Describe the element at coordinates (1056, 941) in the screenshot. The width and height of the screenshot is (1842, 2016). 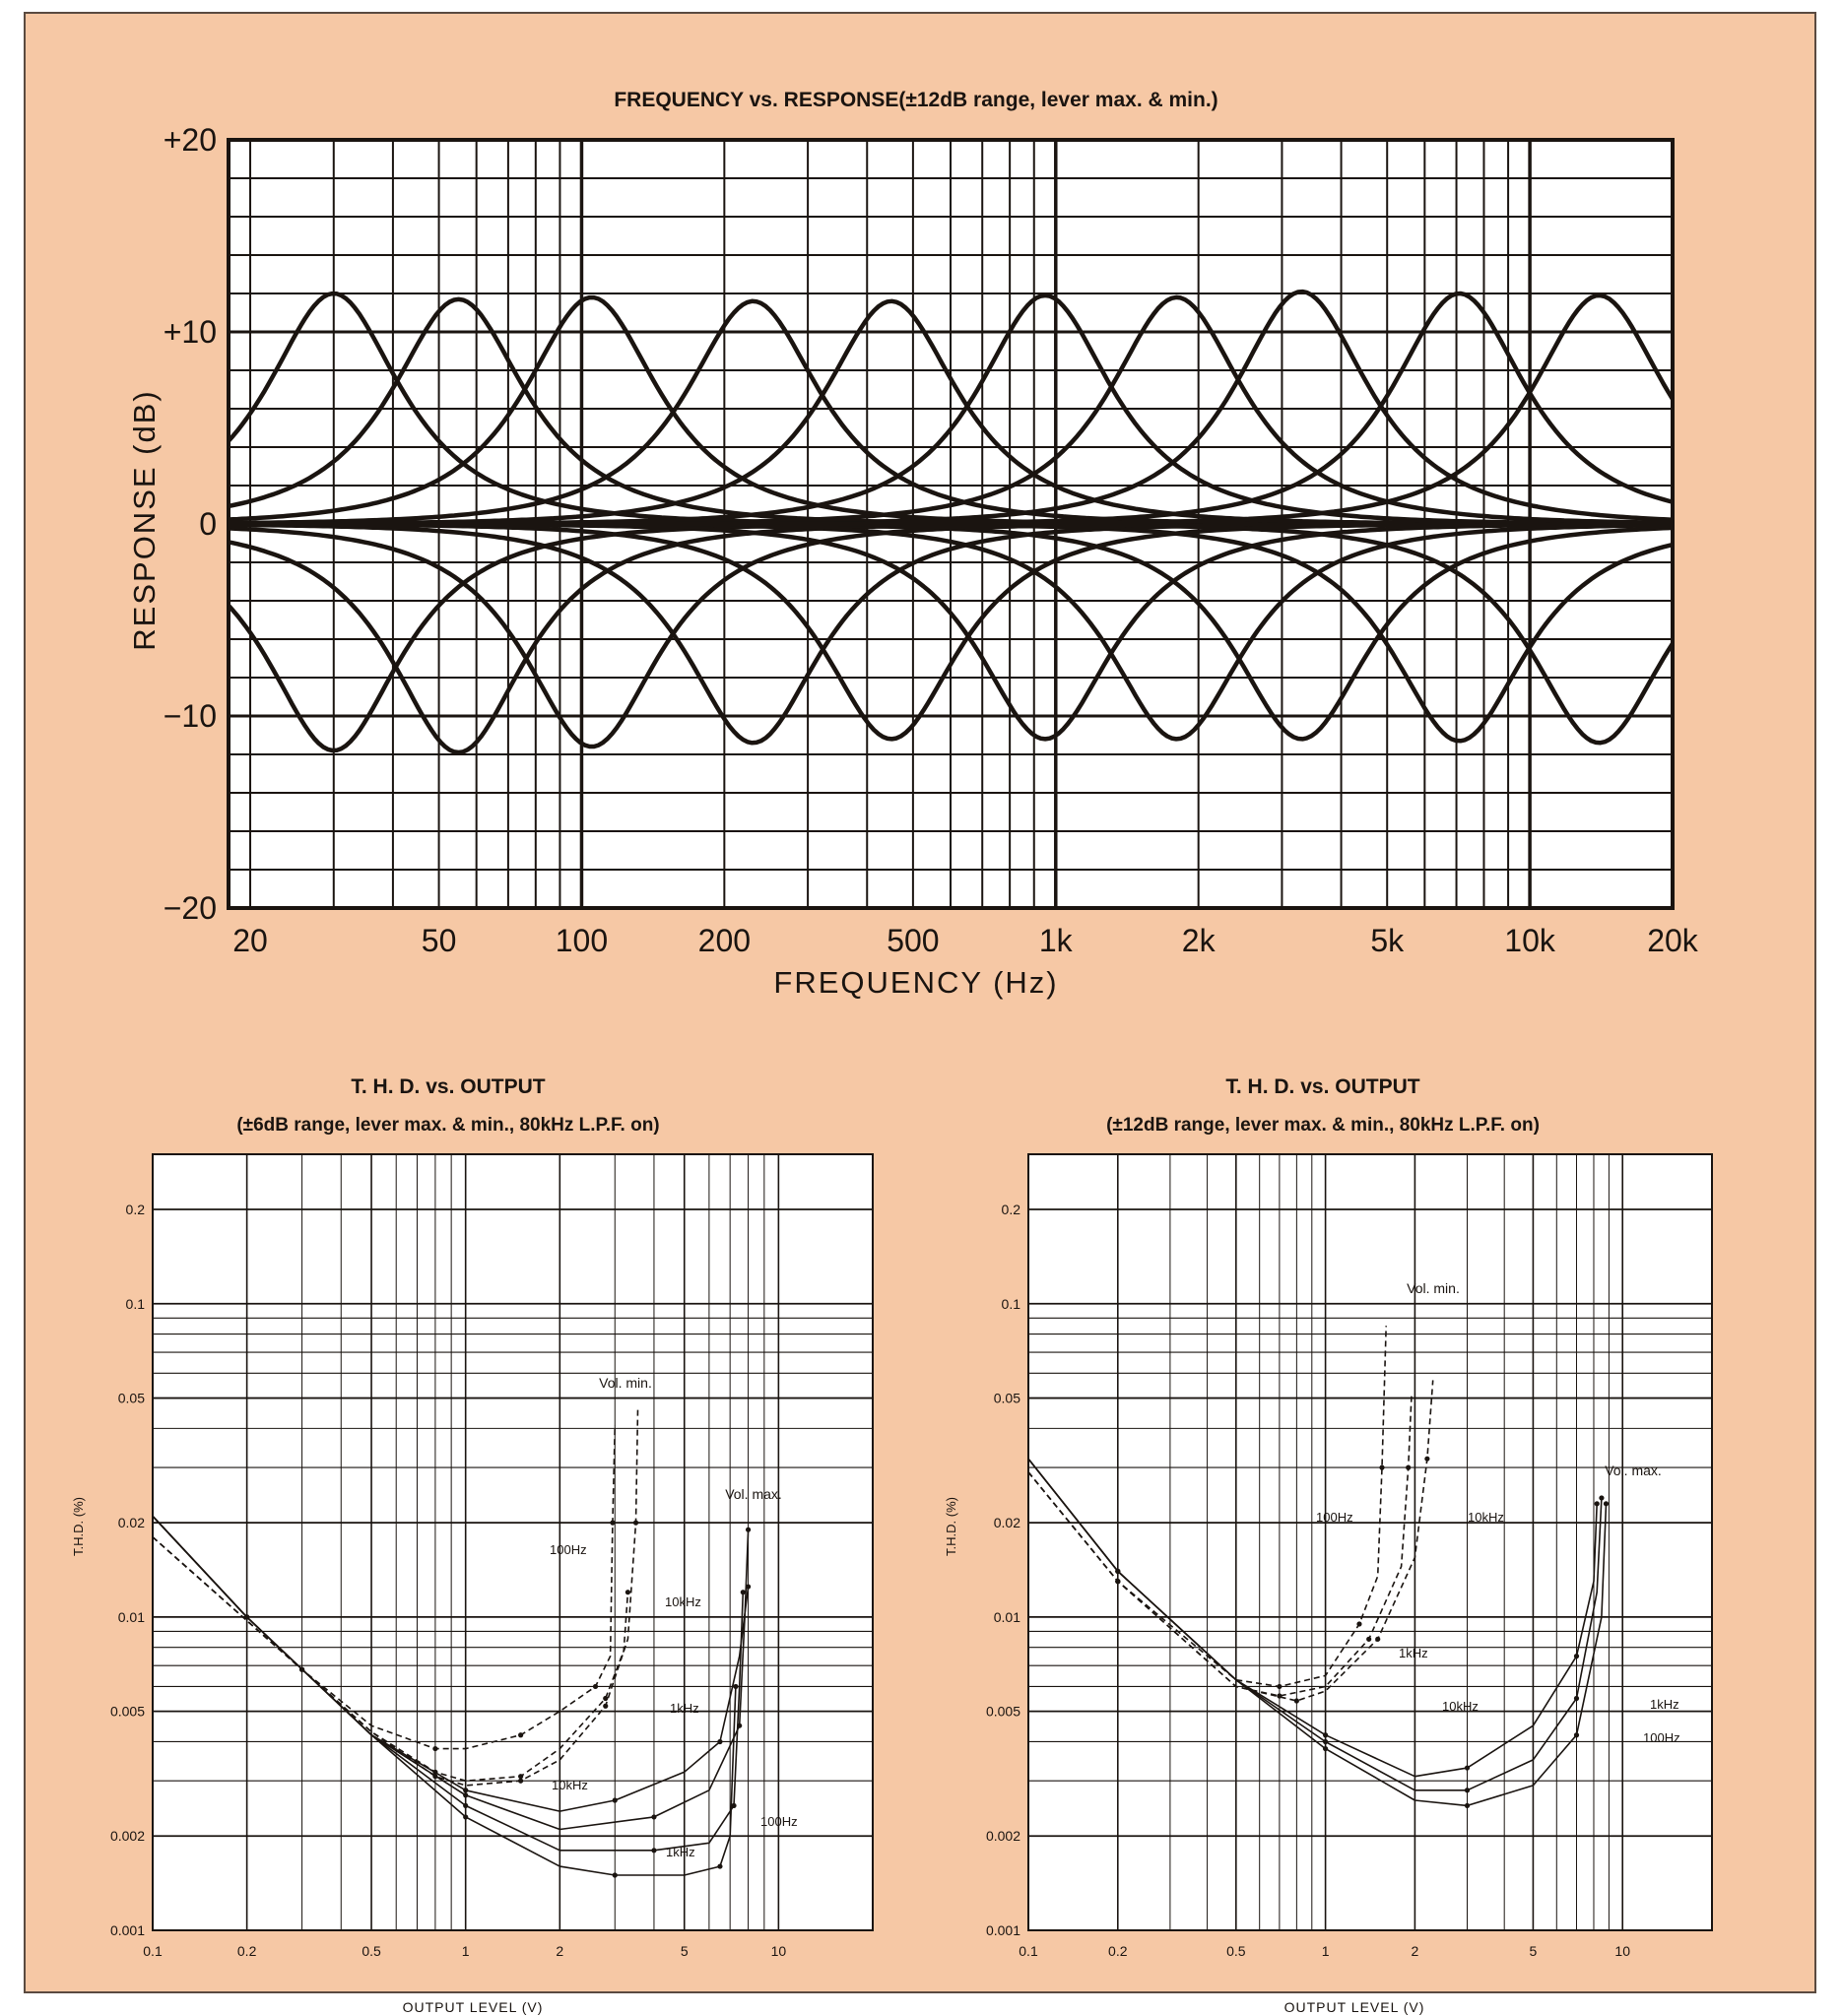
I see `x-tick-label: 1k` at that location.